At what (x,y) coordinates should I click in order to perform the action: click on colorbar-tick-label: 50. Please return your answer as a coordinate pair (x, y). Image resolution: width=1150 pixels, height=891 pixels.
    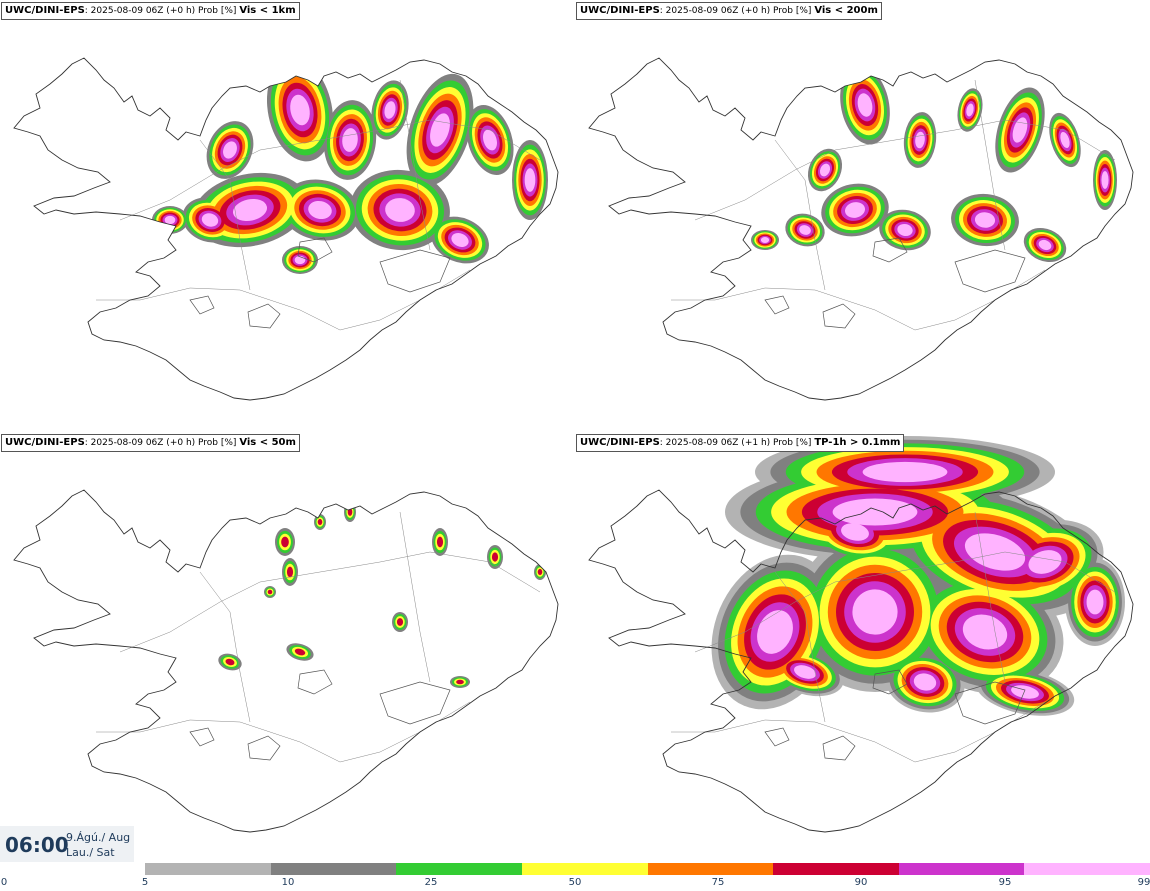
    Looking at the image, I should click on (575, 882).